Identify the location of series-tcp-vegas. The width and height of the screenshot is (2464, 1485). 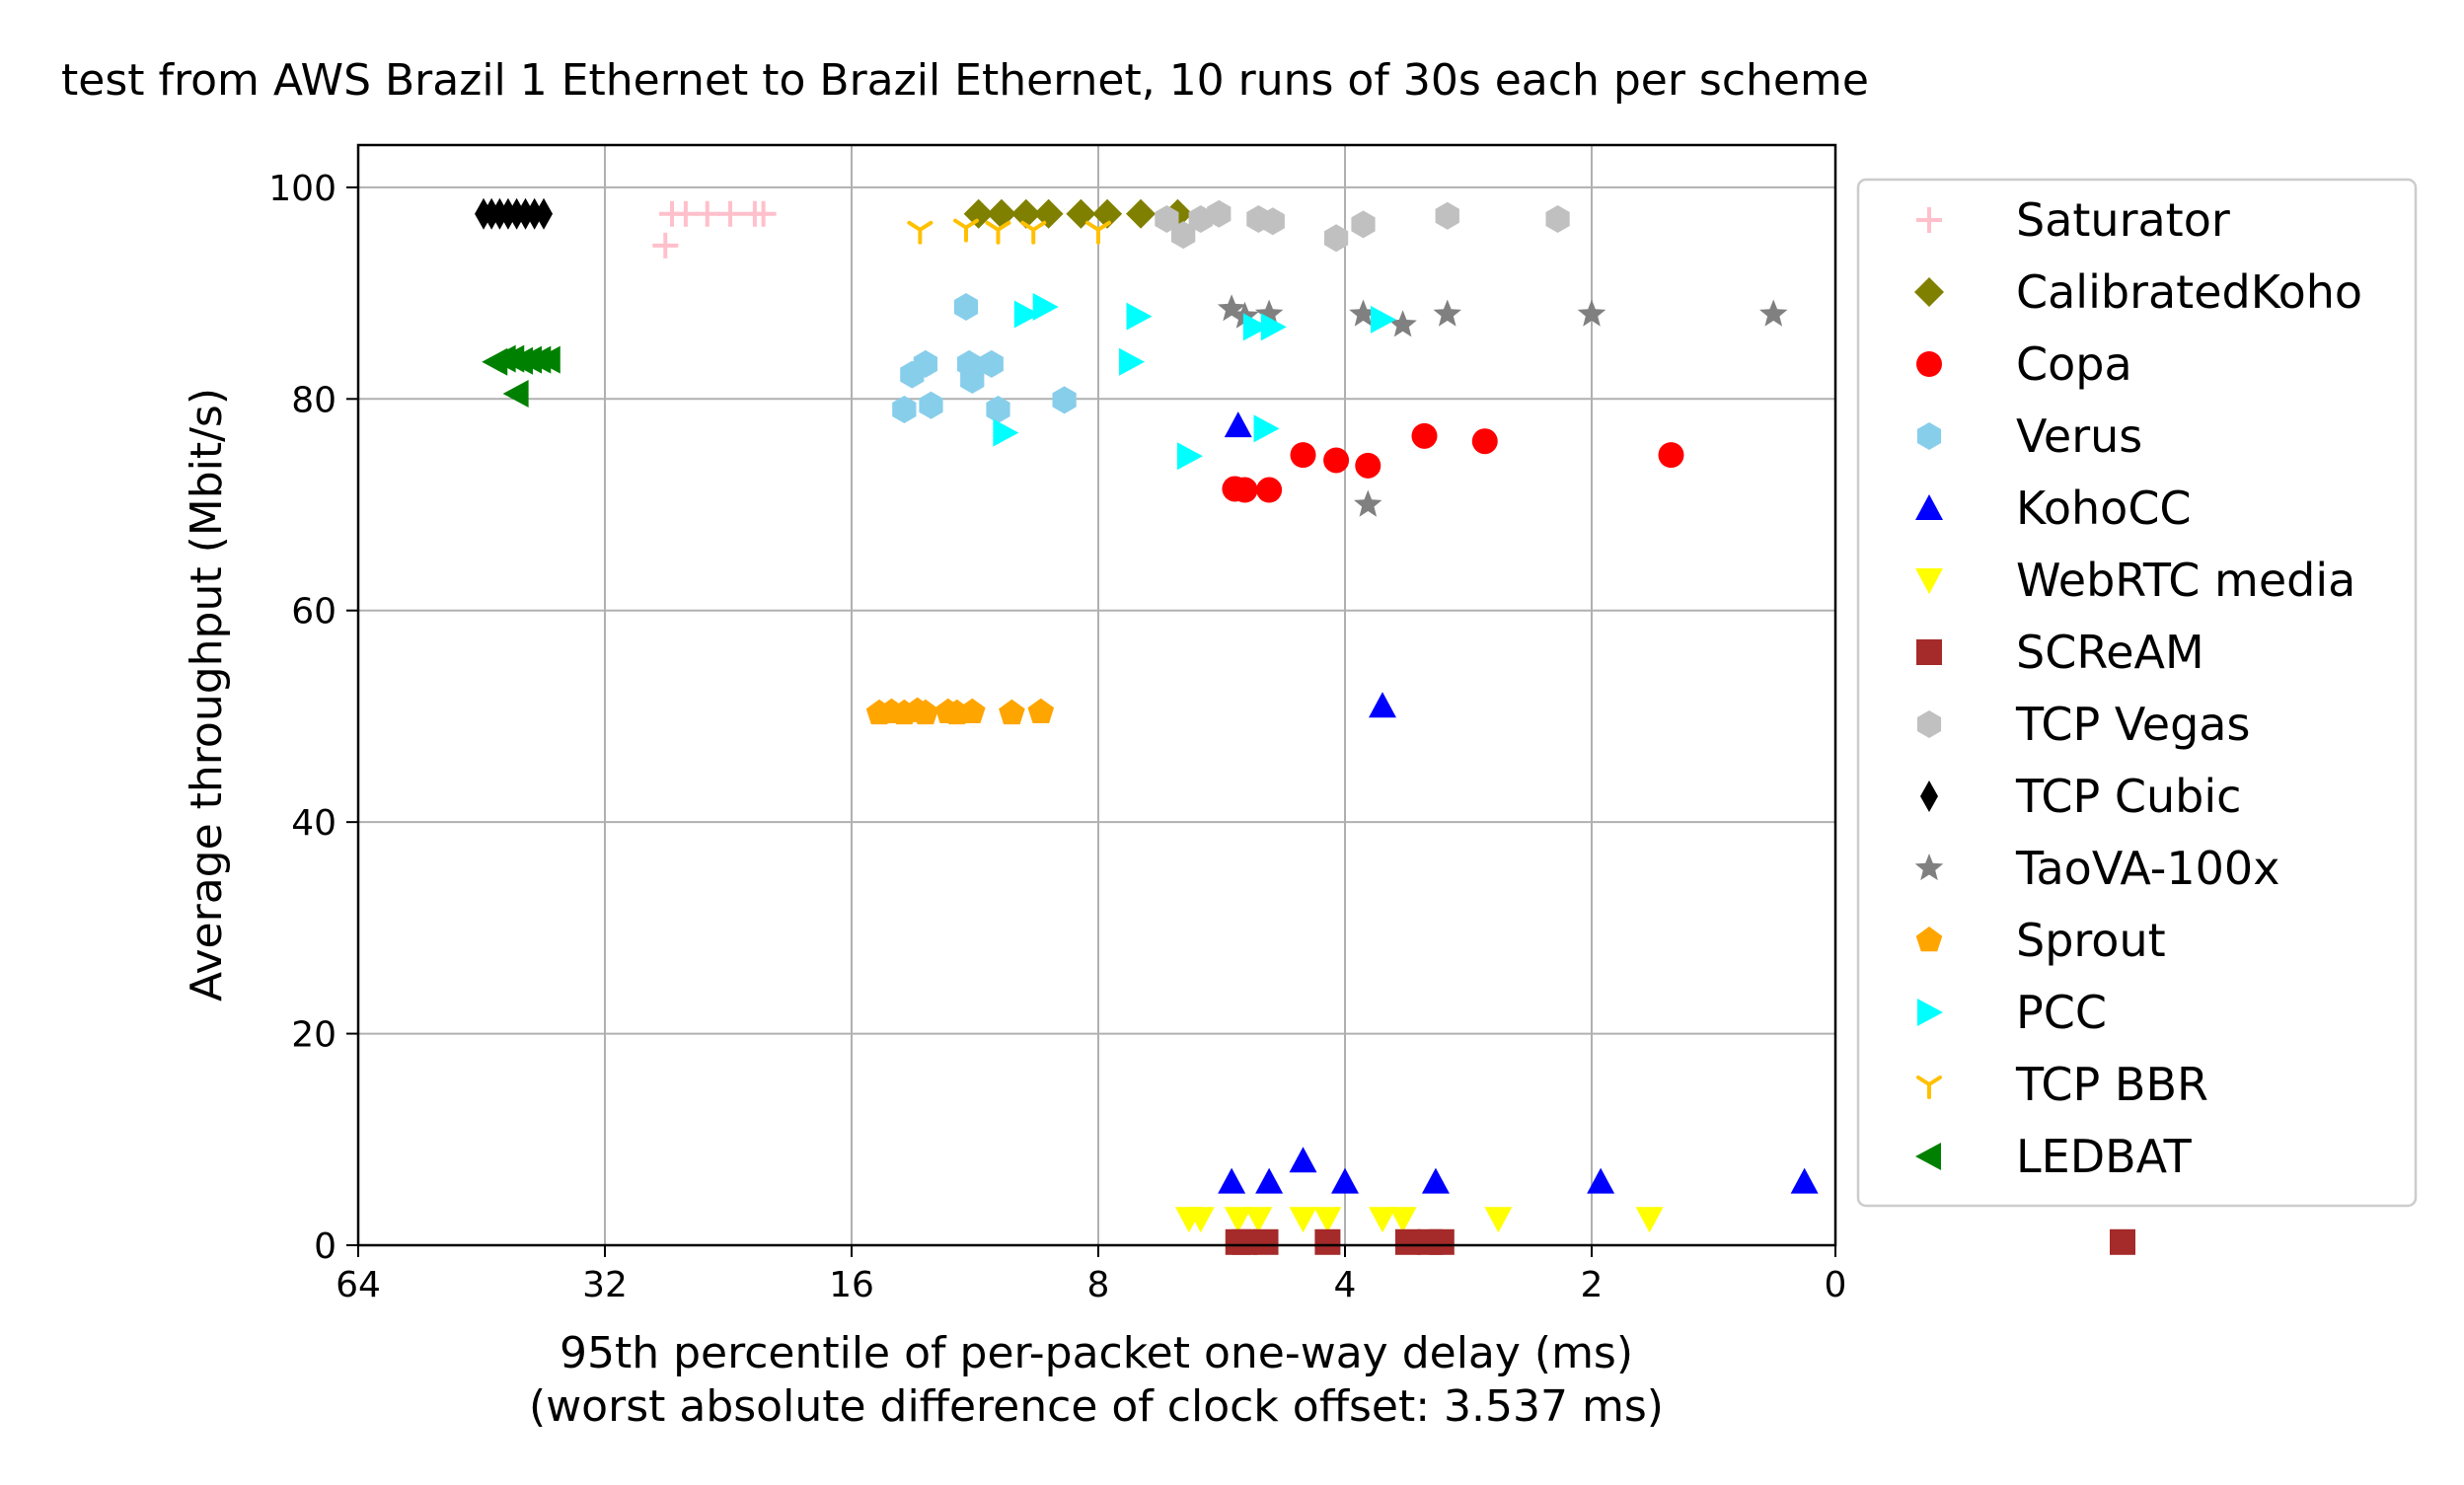
(1362, 226).